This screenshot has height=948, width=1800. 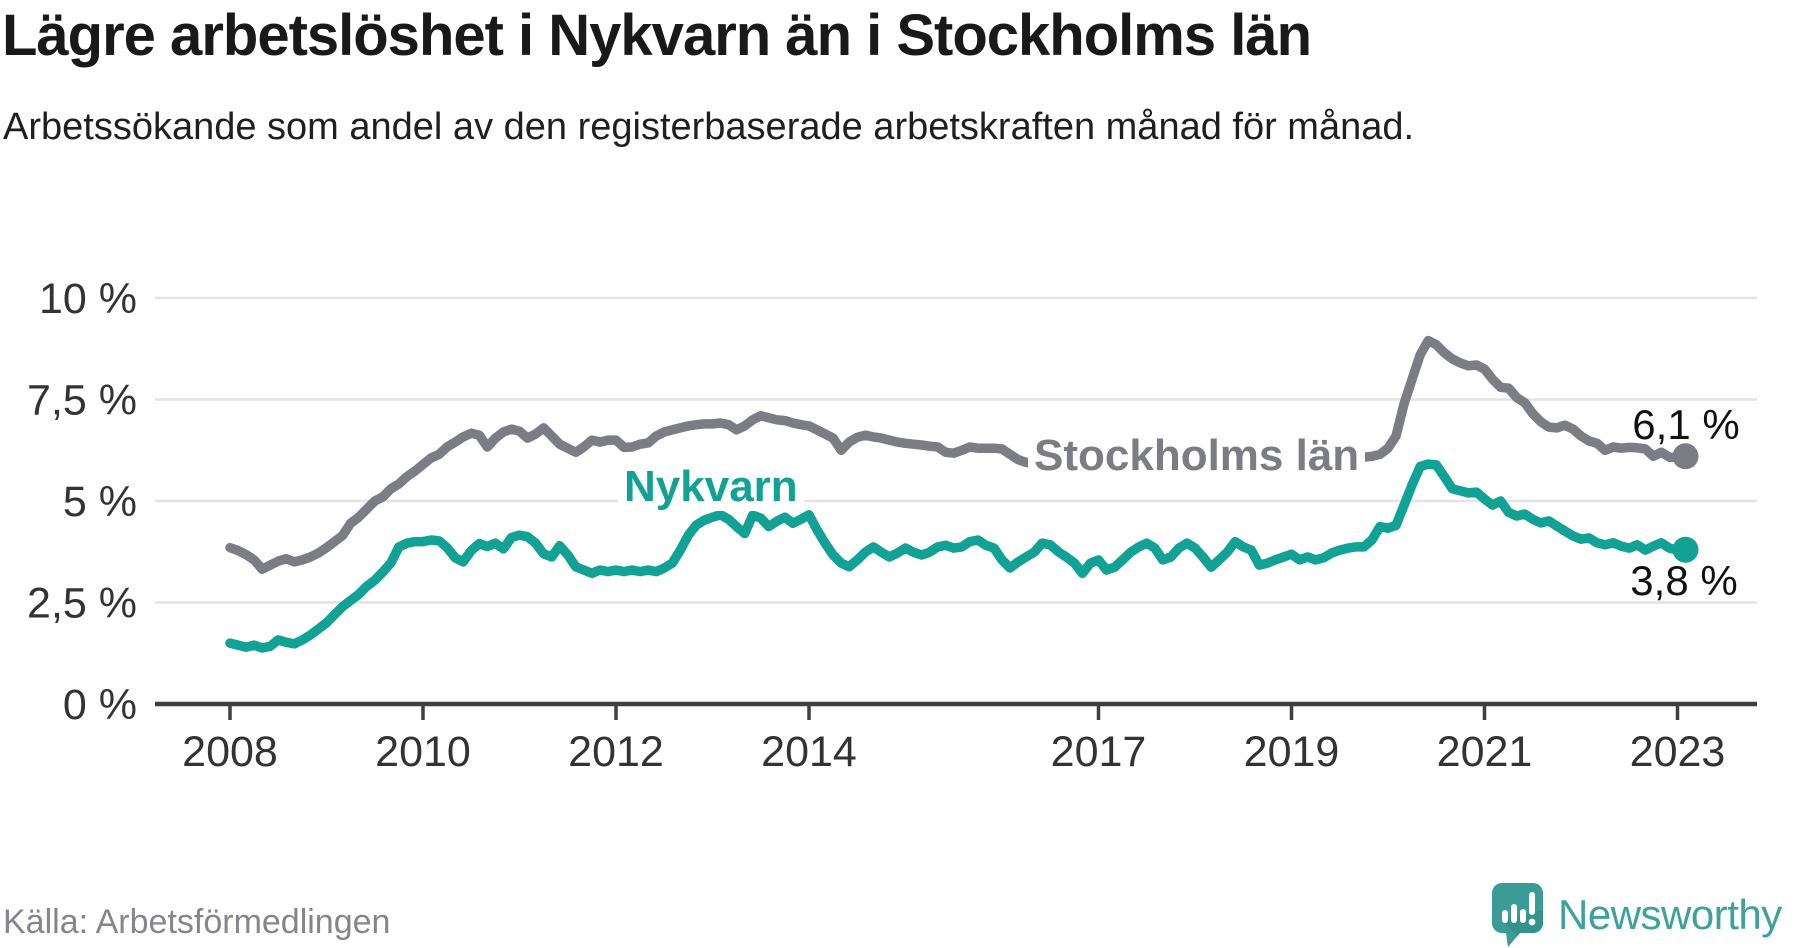 What do you see at coordinates (1685, 549) in the screenshot?
I see `series-end-dot-nykvarn` at bounding box center [1685, 549].